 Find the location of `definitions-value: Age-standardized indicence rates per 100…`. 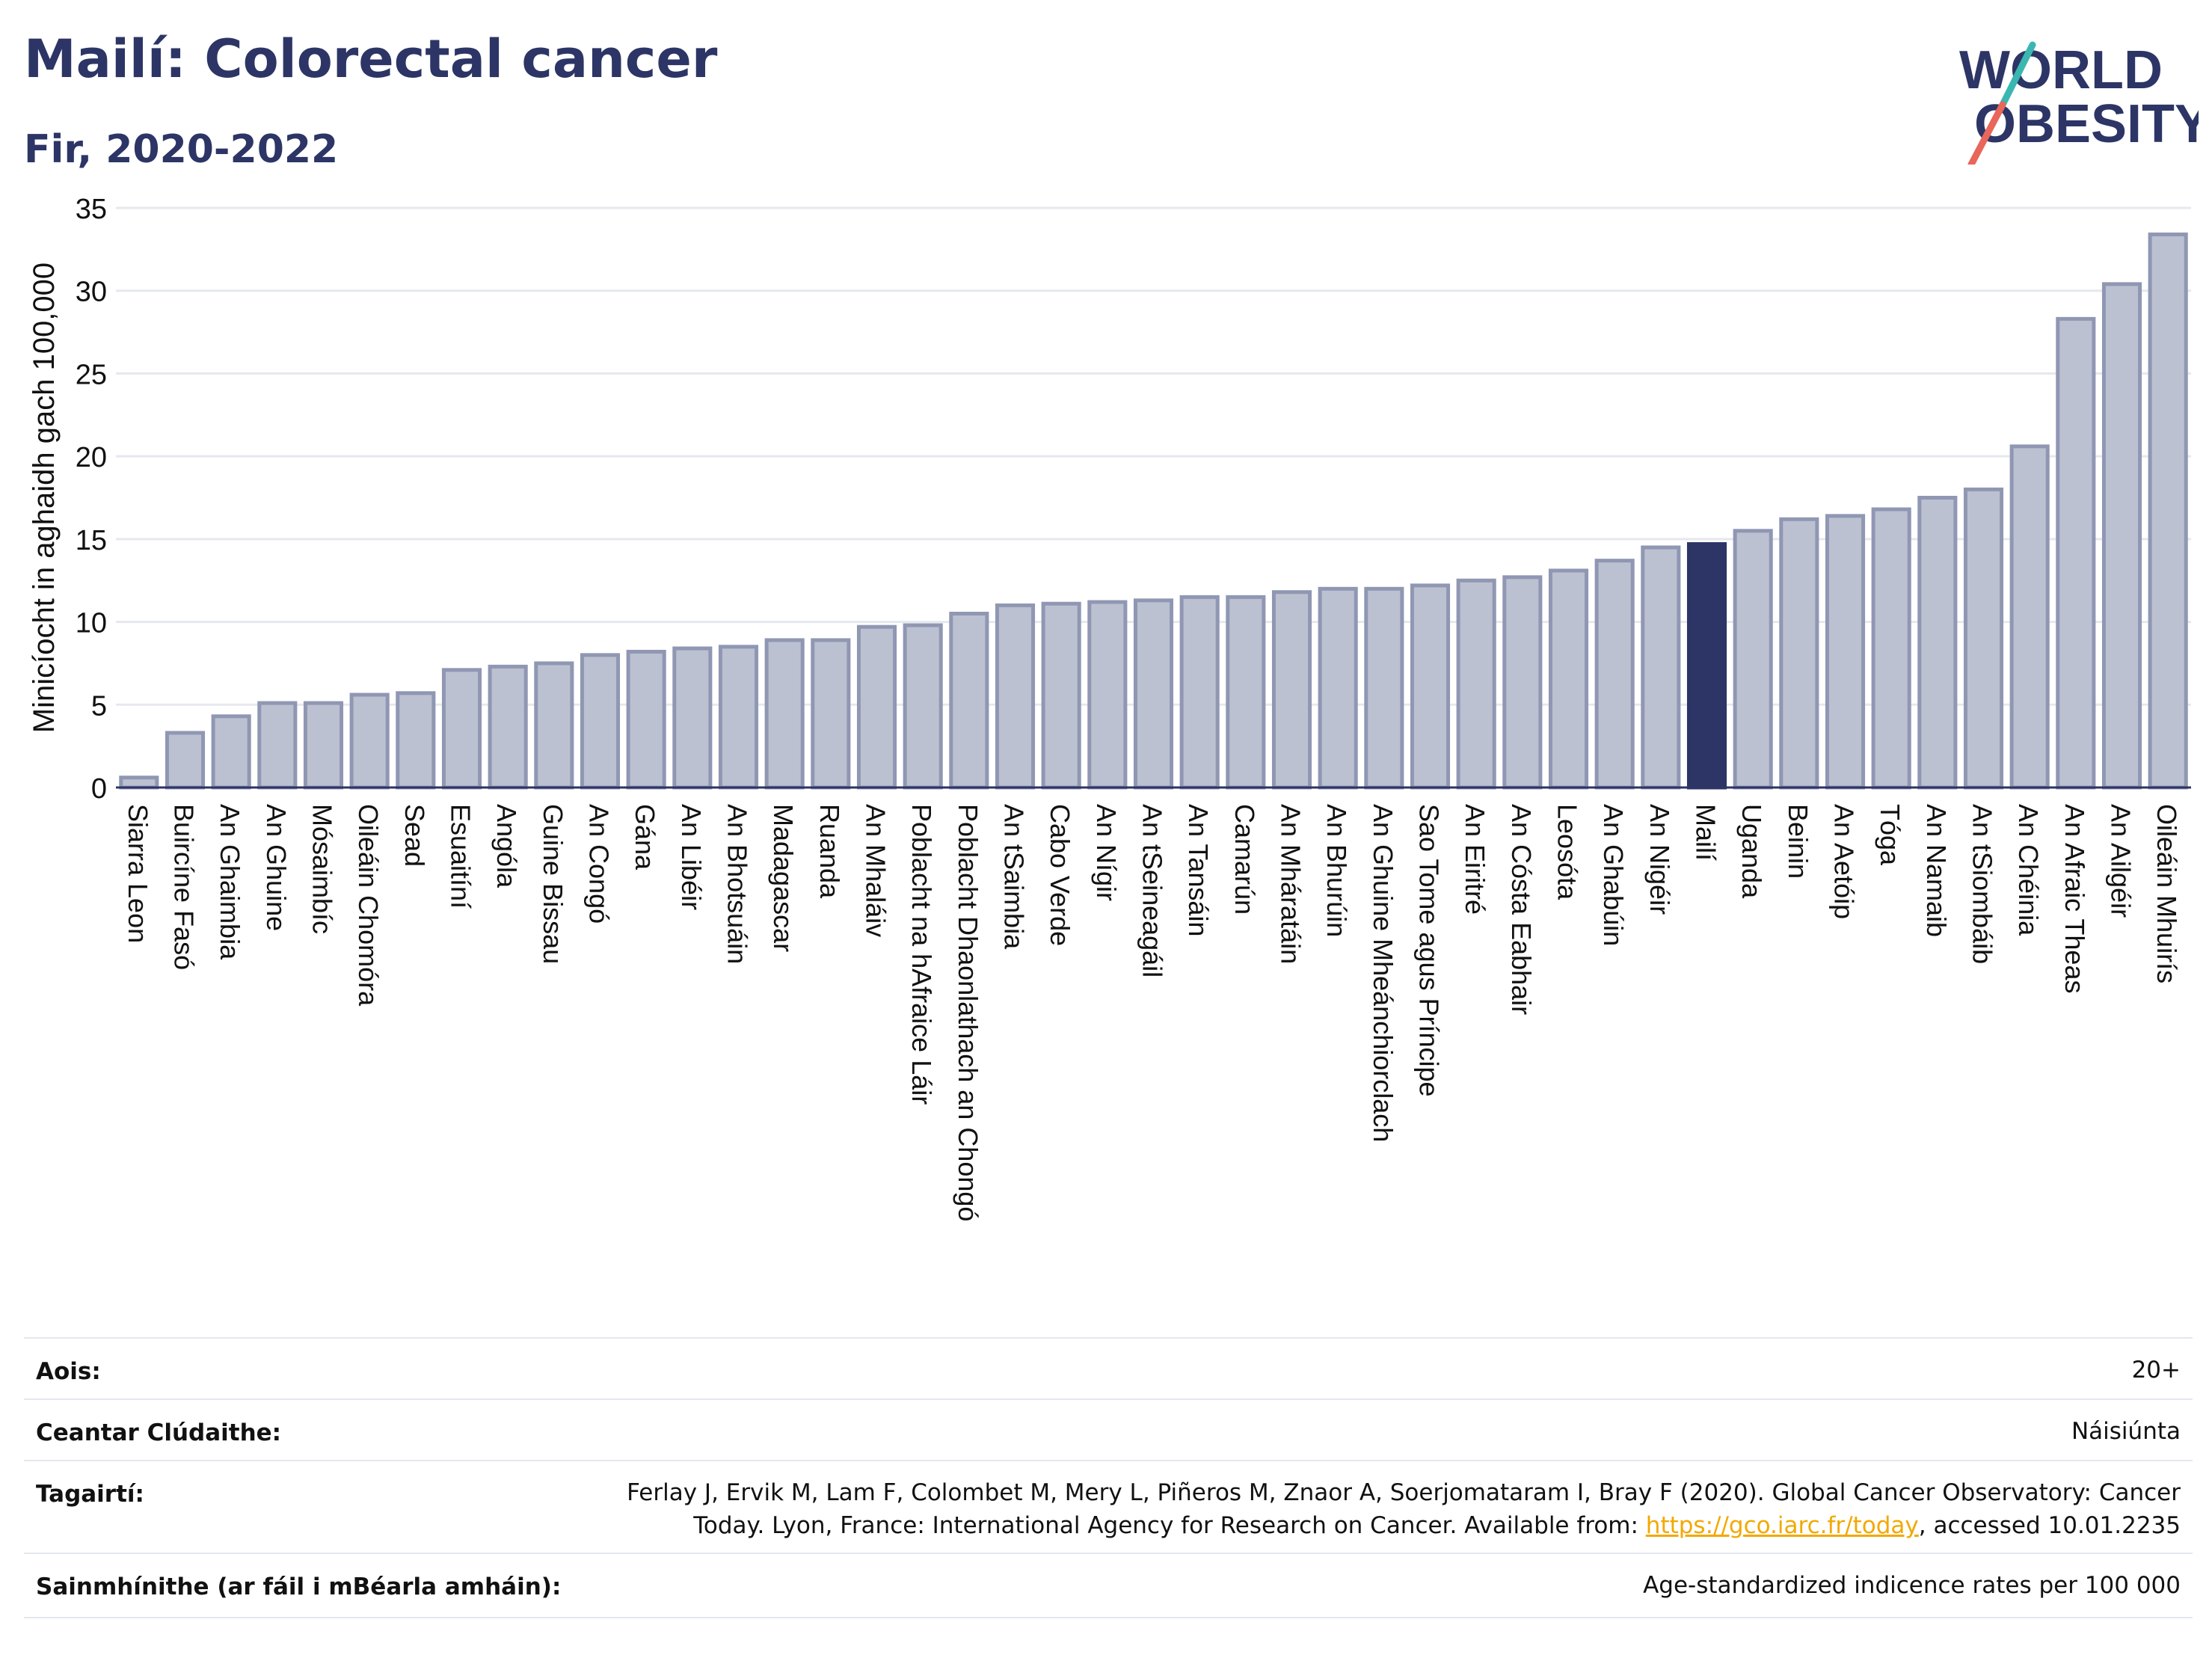

definitions-value: Age-standardized indicence rates per 100… is located at coordinates (1912, 1585).